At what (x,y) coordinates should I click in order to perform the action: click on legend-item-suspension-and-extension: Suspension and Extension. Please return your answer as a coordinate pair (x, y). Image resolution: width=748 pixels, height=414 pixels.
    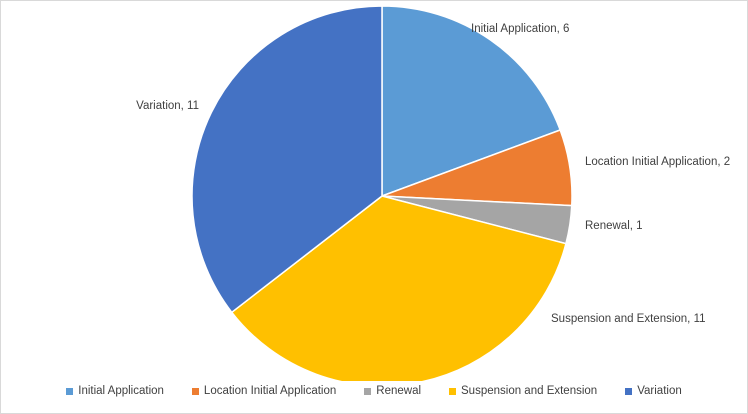
    Looking at the image, I should click on (523, 391).